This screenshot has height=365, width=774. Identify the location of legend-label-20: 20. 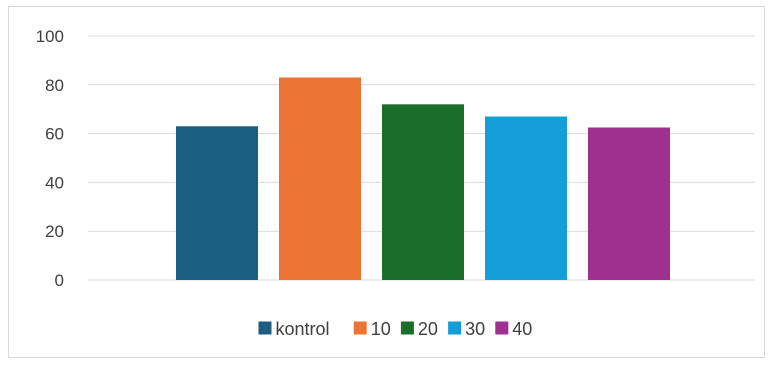
(428, 329).